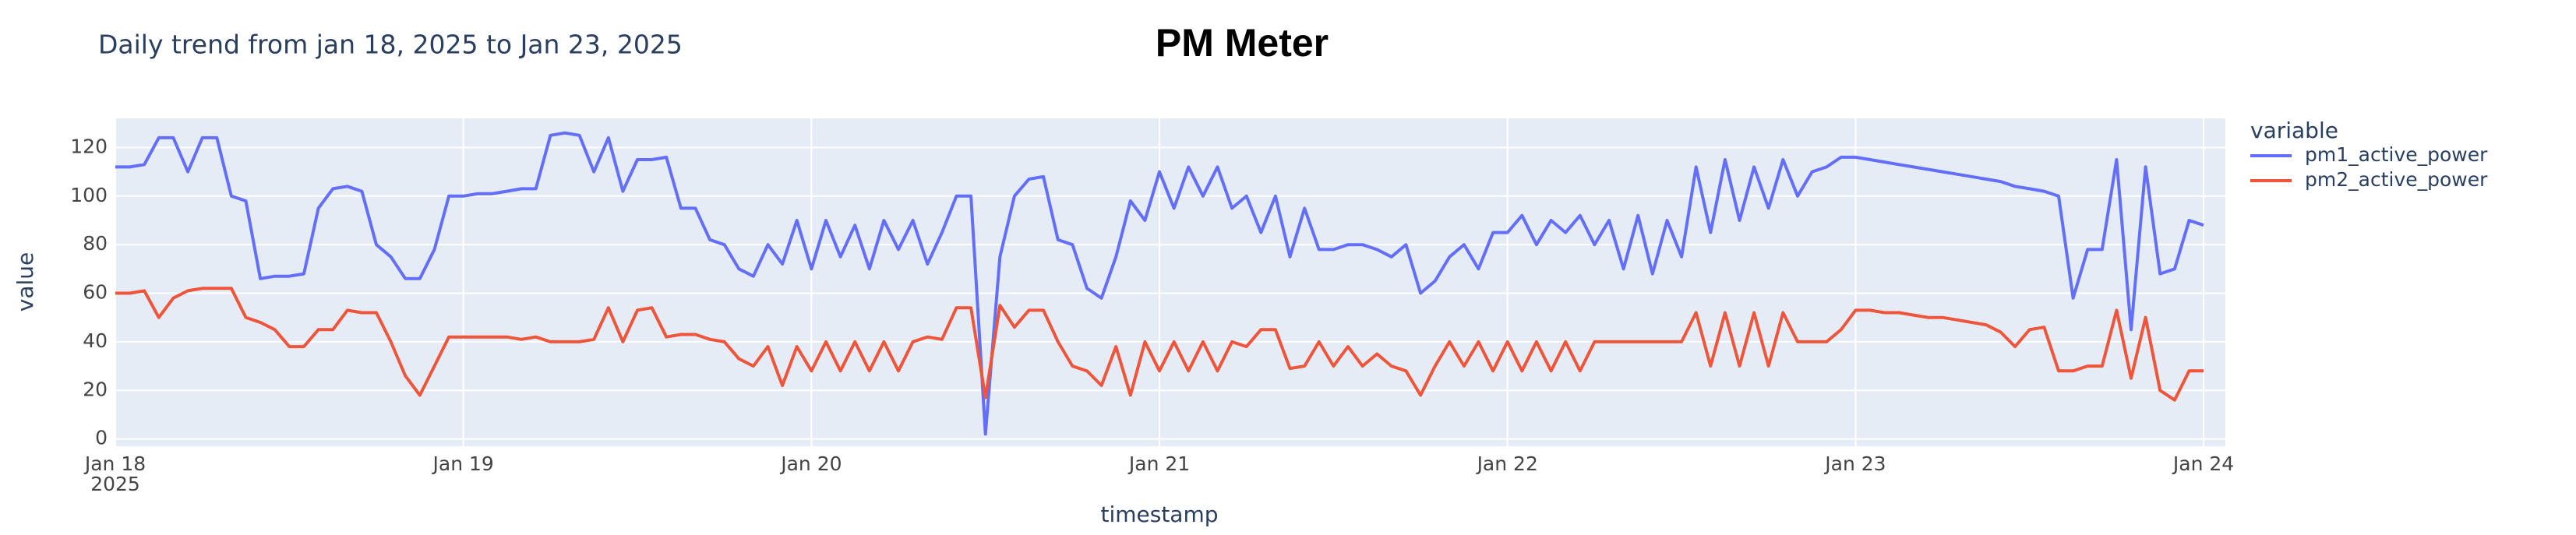  I want to click on x-tick-label: Jan 24, so click(2203, 463).